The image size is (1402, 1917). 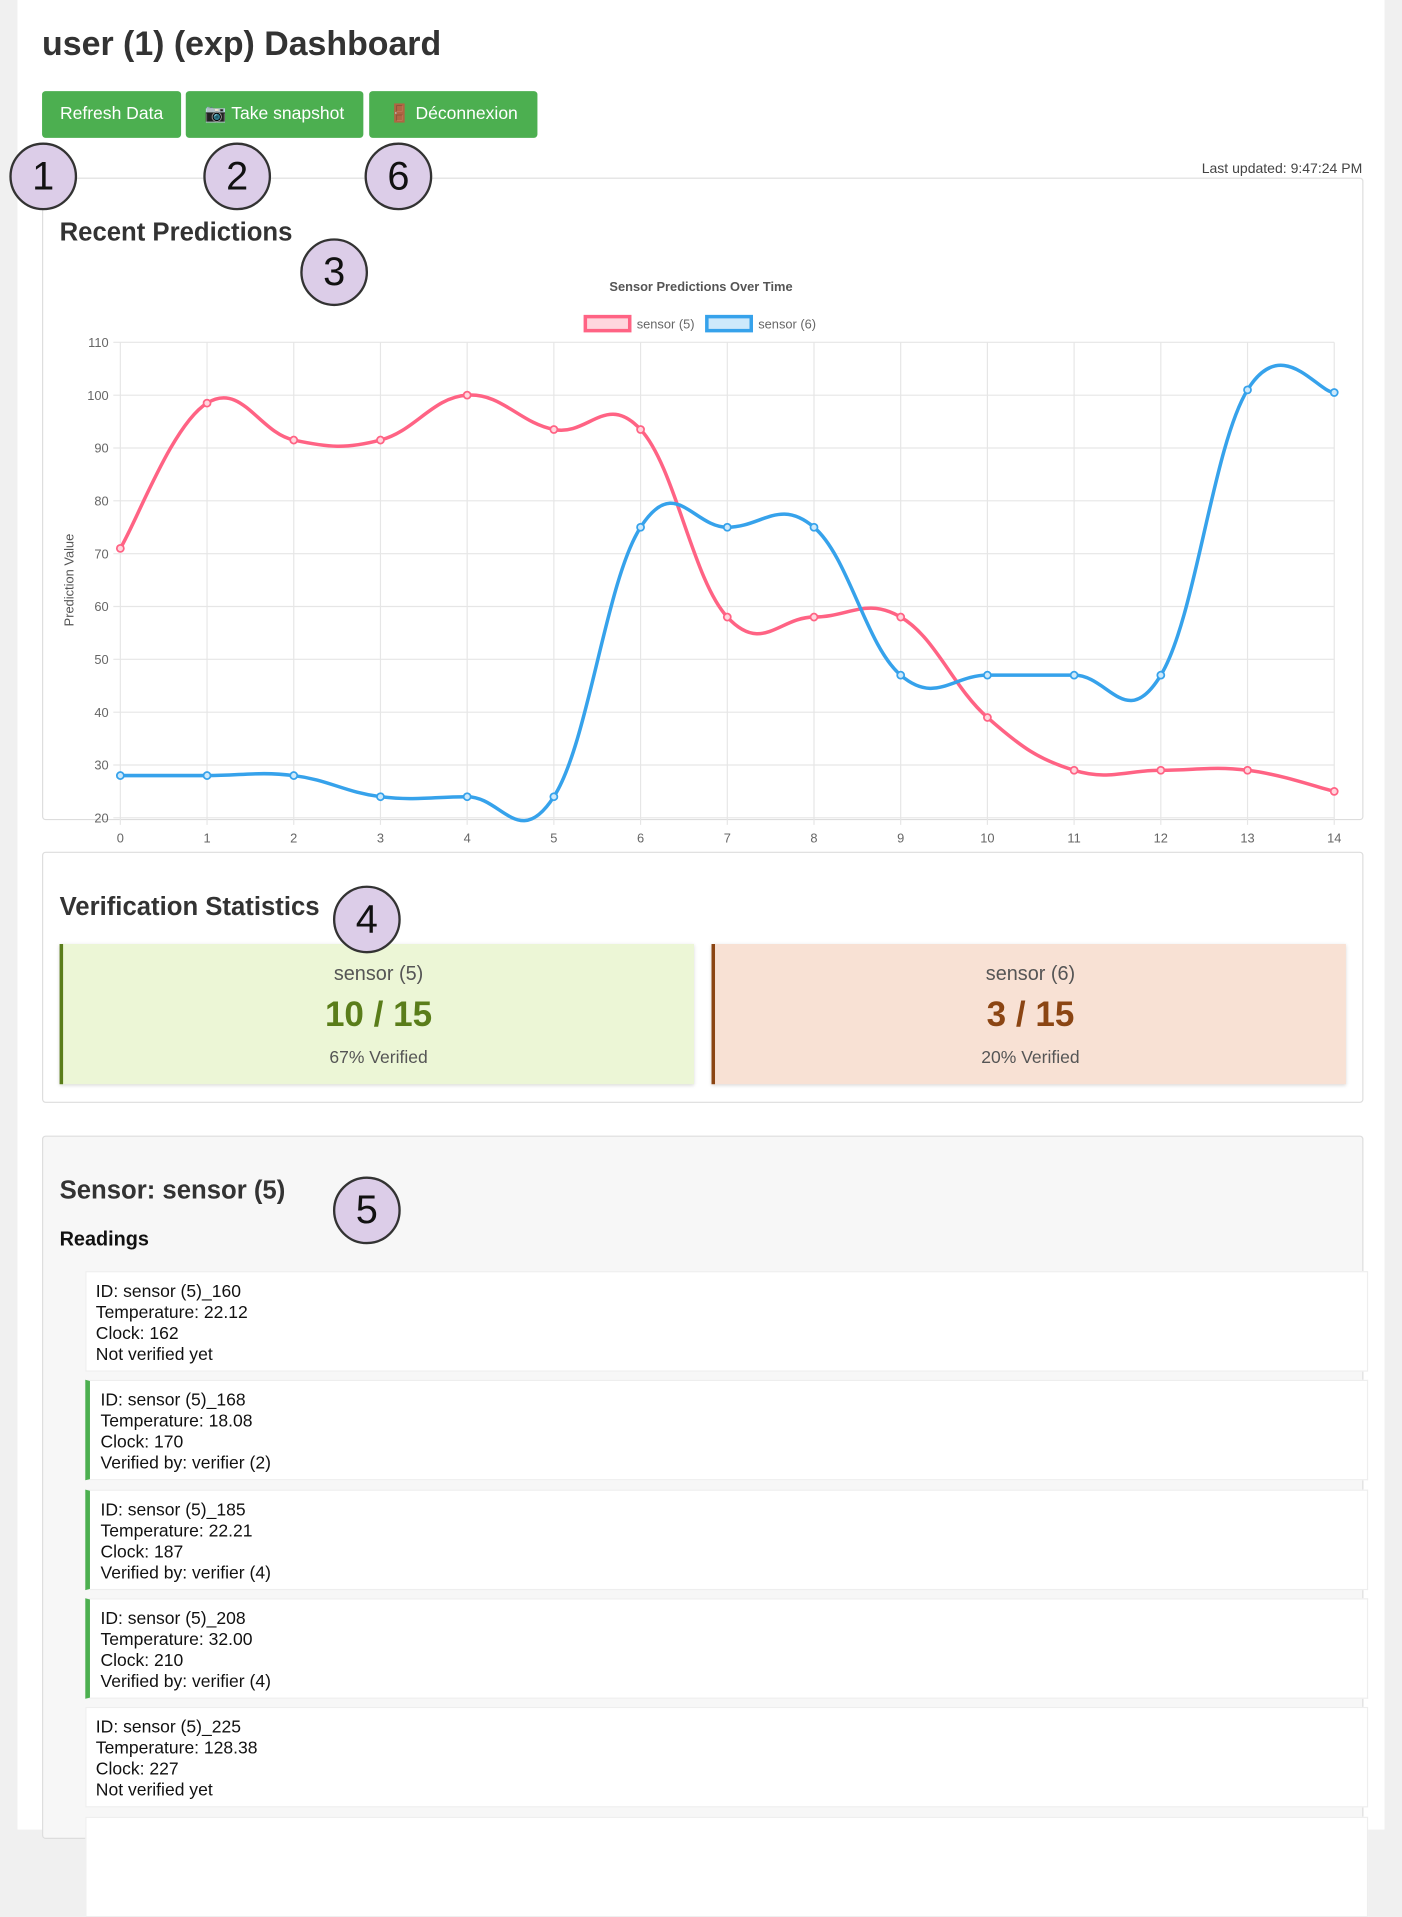 I want to click on x-tick-label: 4, so click(x=467, y=837).